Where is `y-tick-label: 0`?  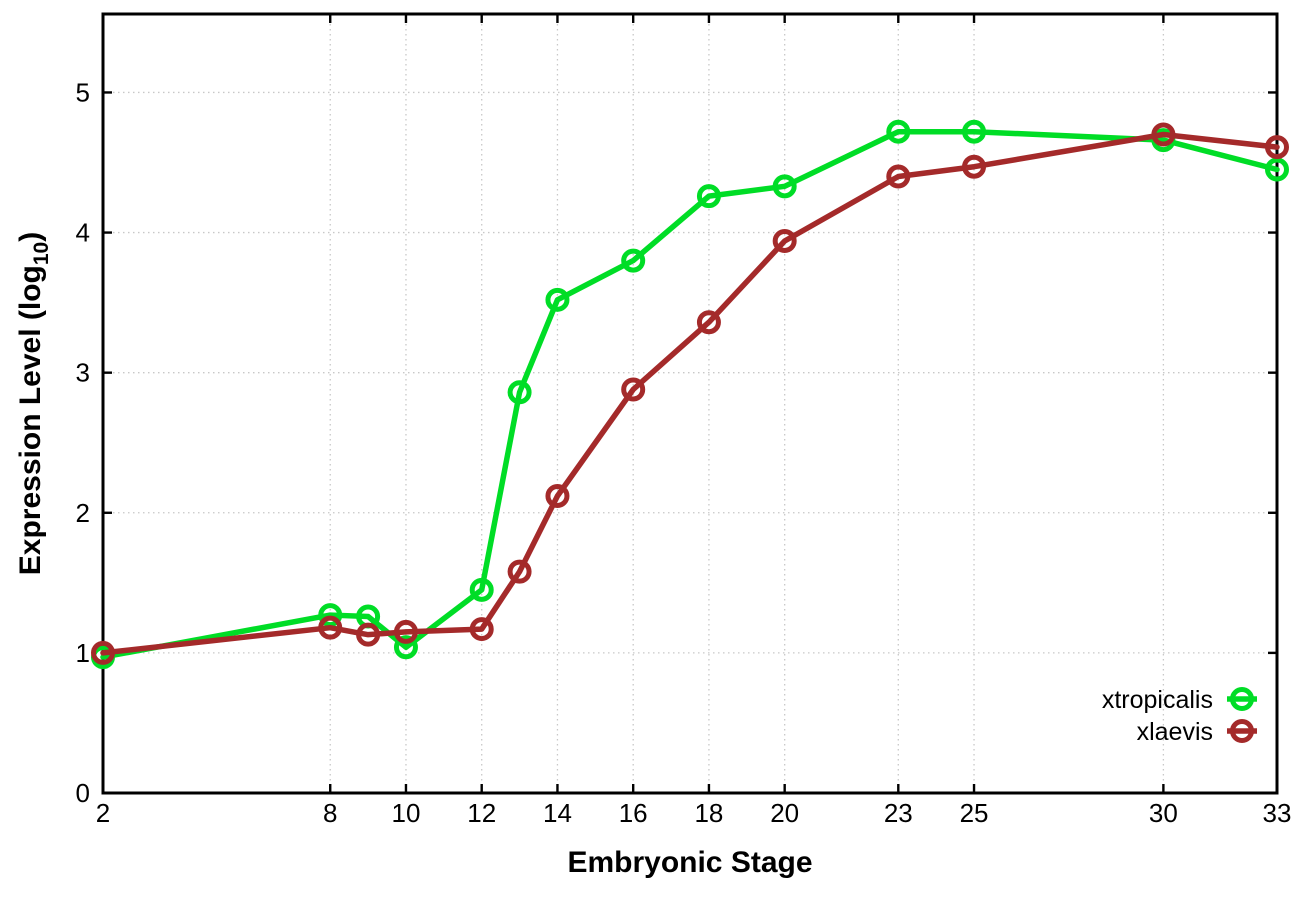
y-tick-label: 0 is located at coordinates (83, 793).